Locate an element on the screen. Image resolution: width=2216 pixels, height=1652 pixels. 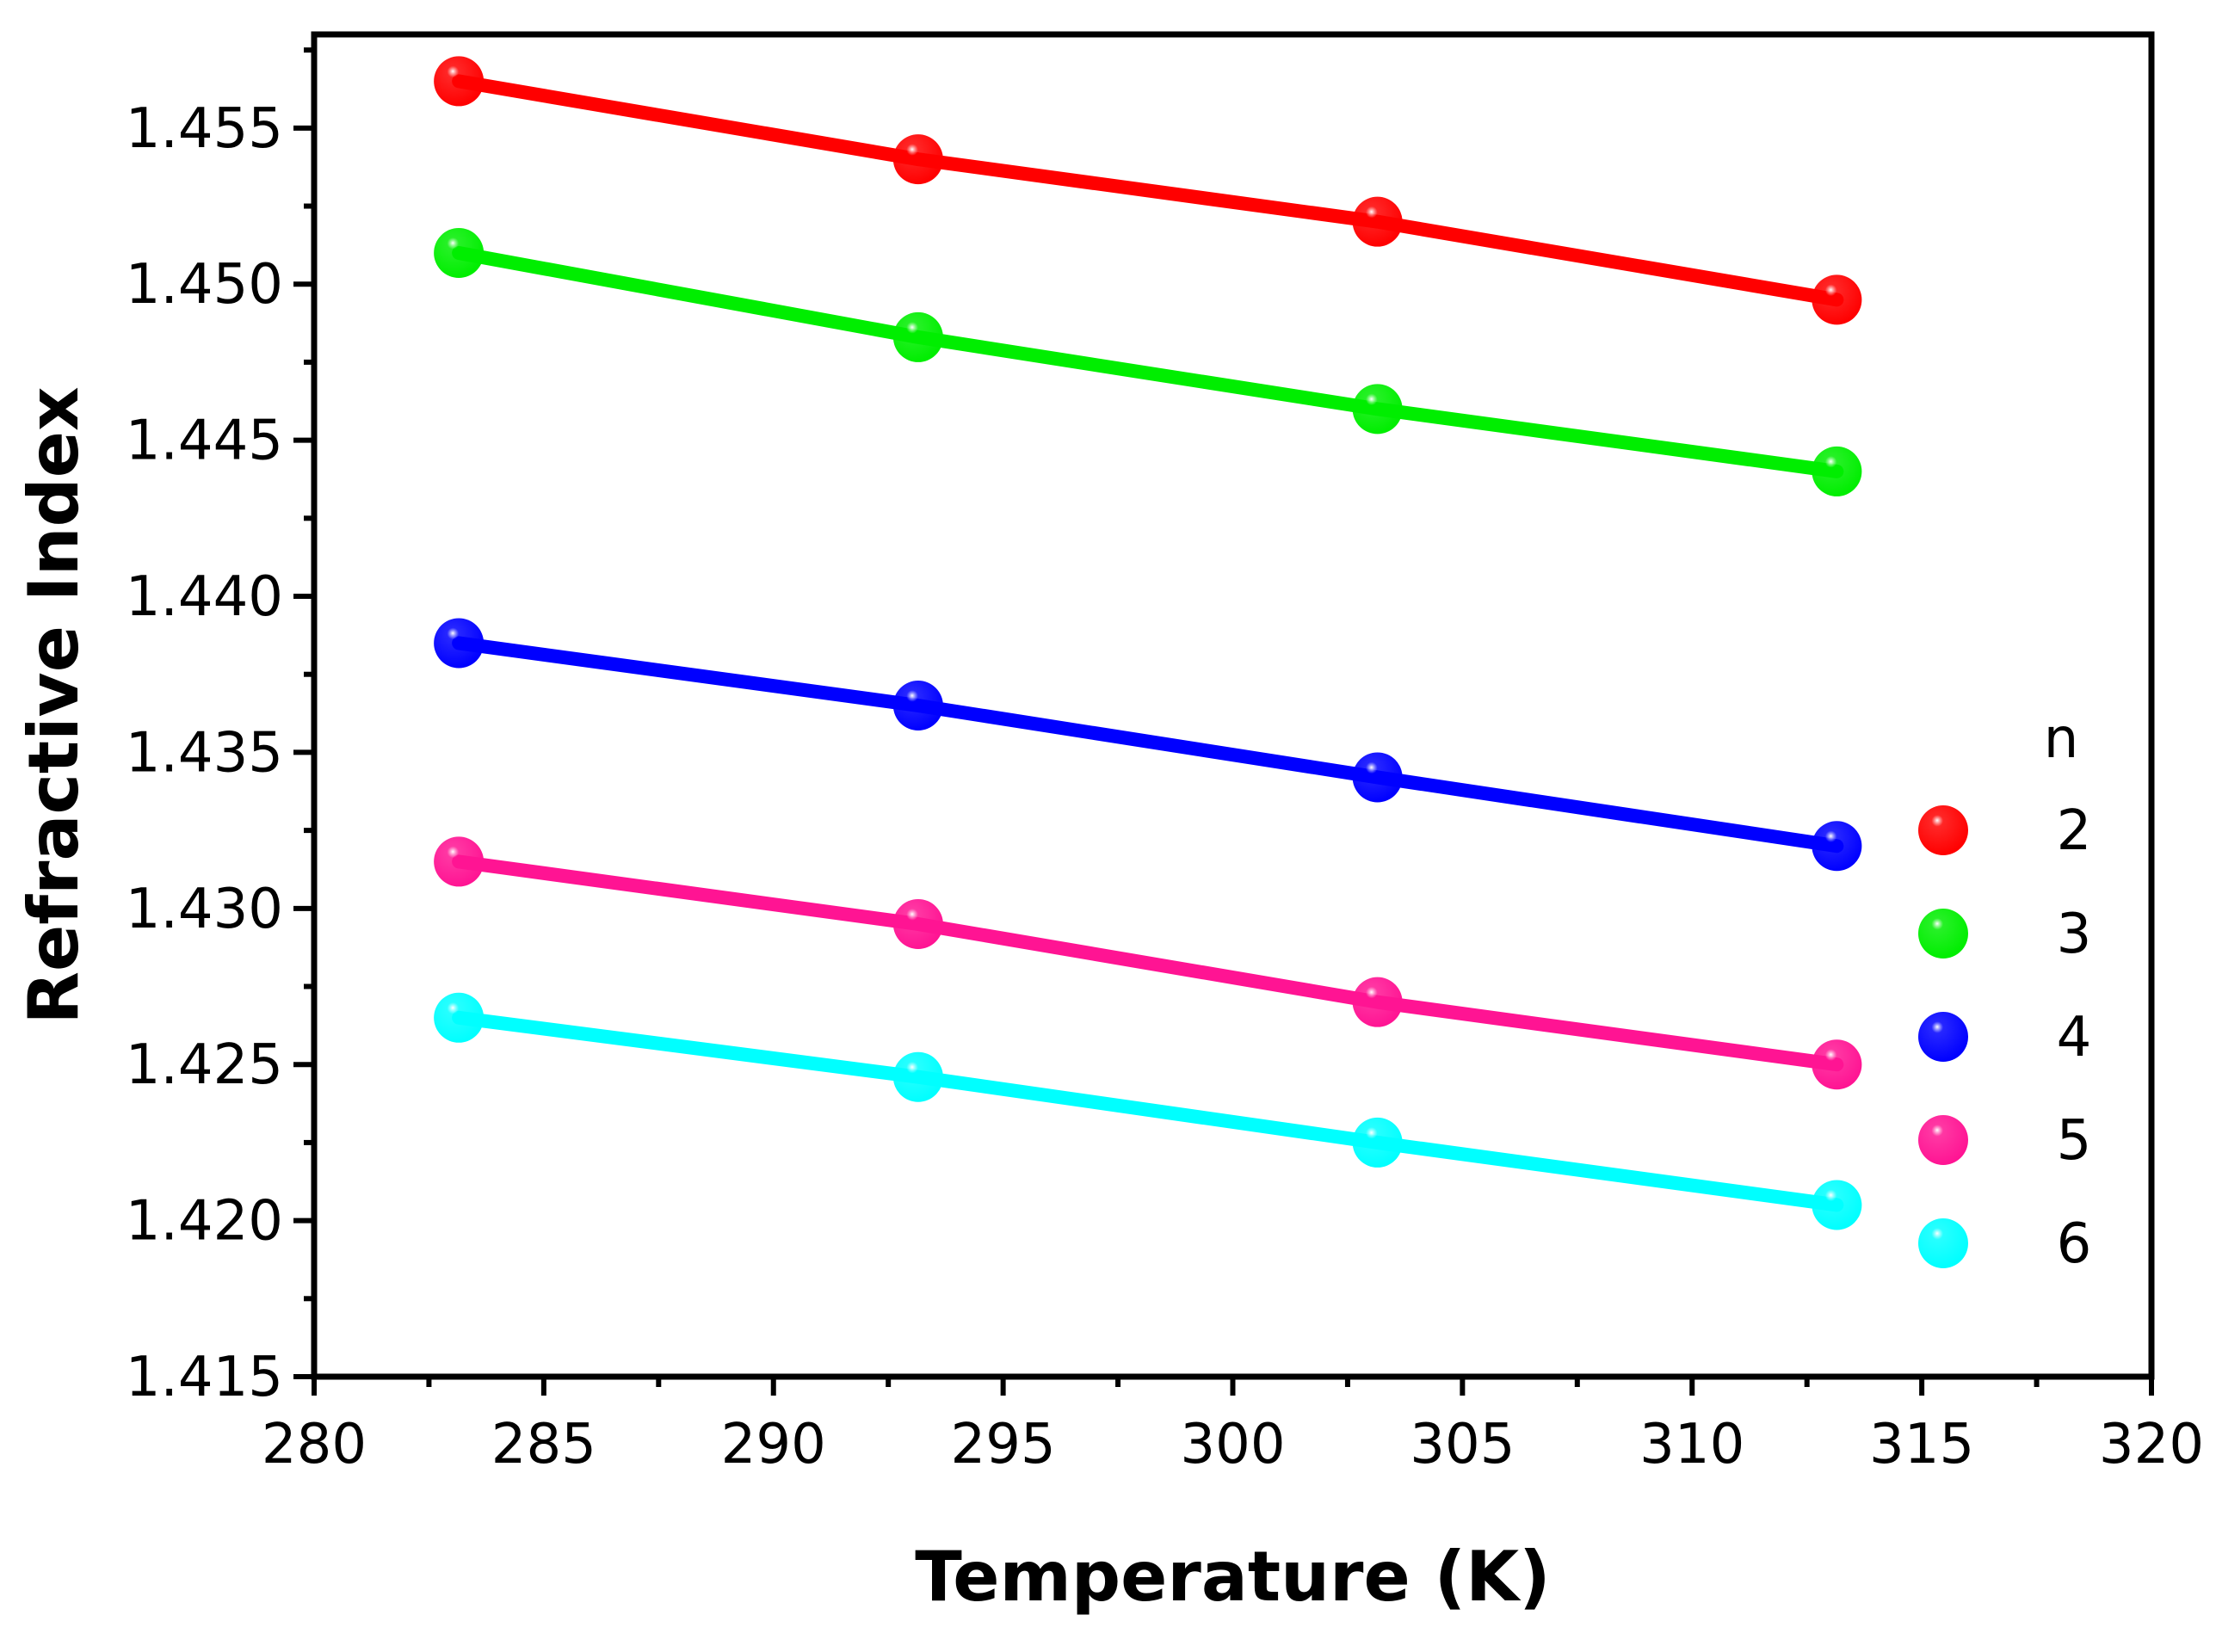
x-tick-label: 290 is located at coordinates (774, 1444).